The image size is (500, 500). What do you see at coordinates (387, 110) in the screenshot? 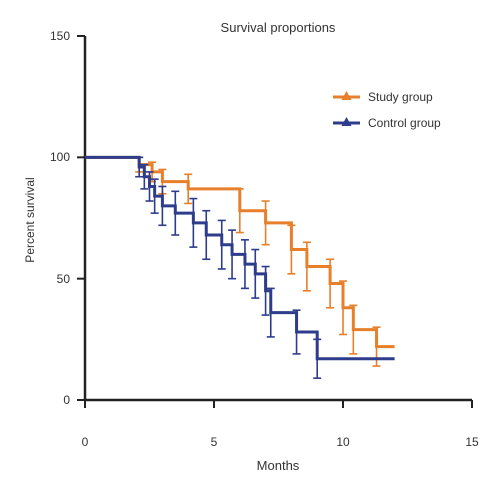
I see `legend: Study group Control group` at bounding box center [387, 110].